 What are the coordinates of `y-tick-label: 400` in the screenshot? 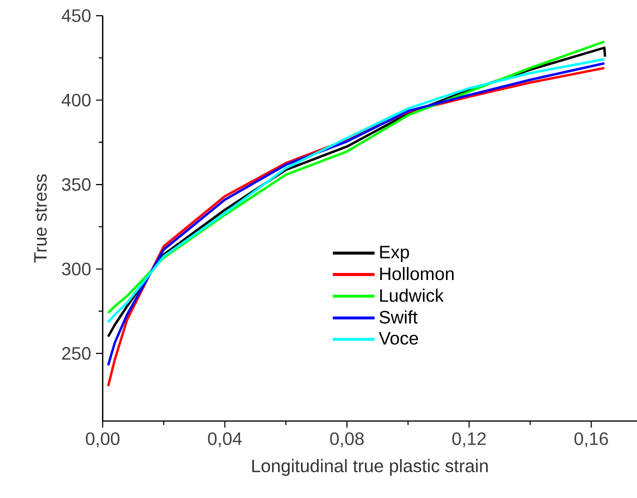 It's located at (76, 100).